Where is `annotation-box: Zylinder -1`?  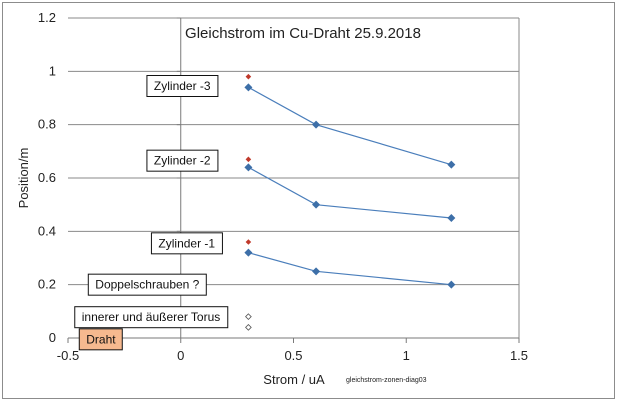
annotation-box: Zylinder -1 is located at coordinates (186, 243).